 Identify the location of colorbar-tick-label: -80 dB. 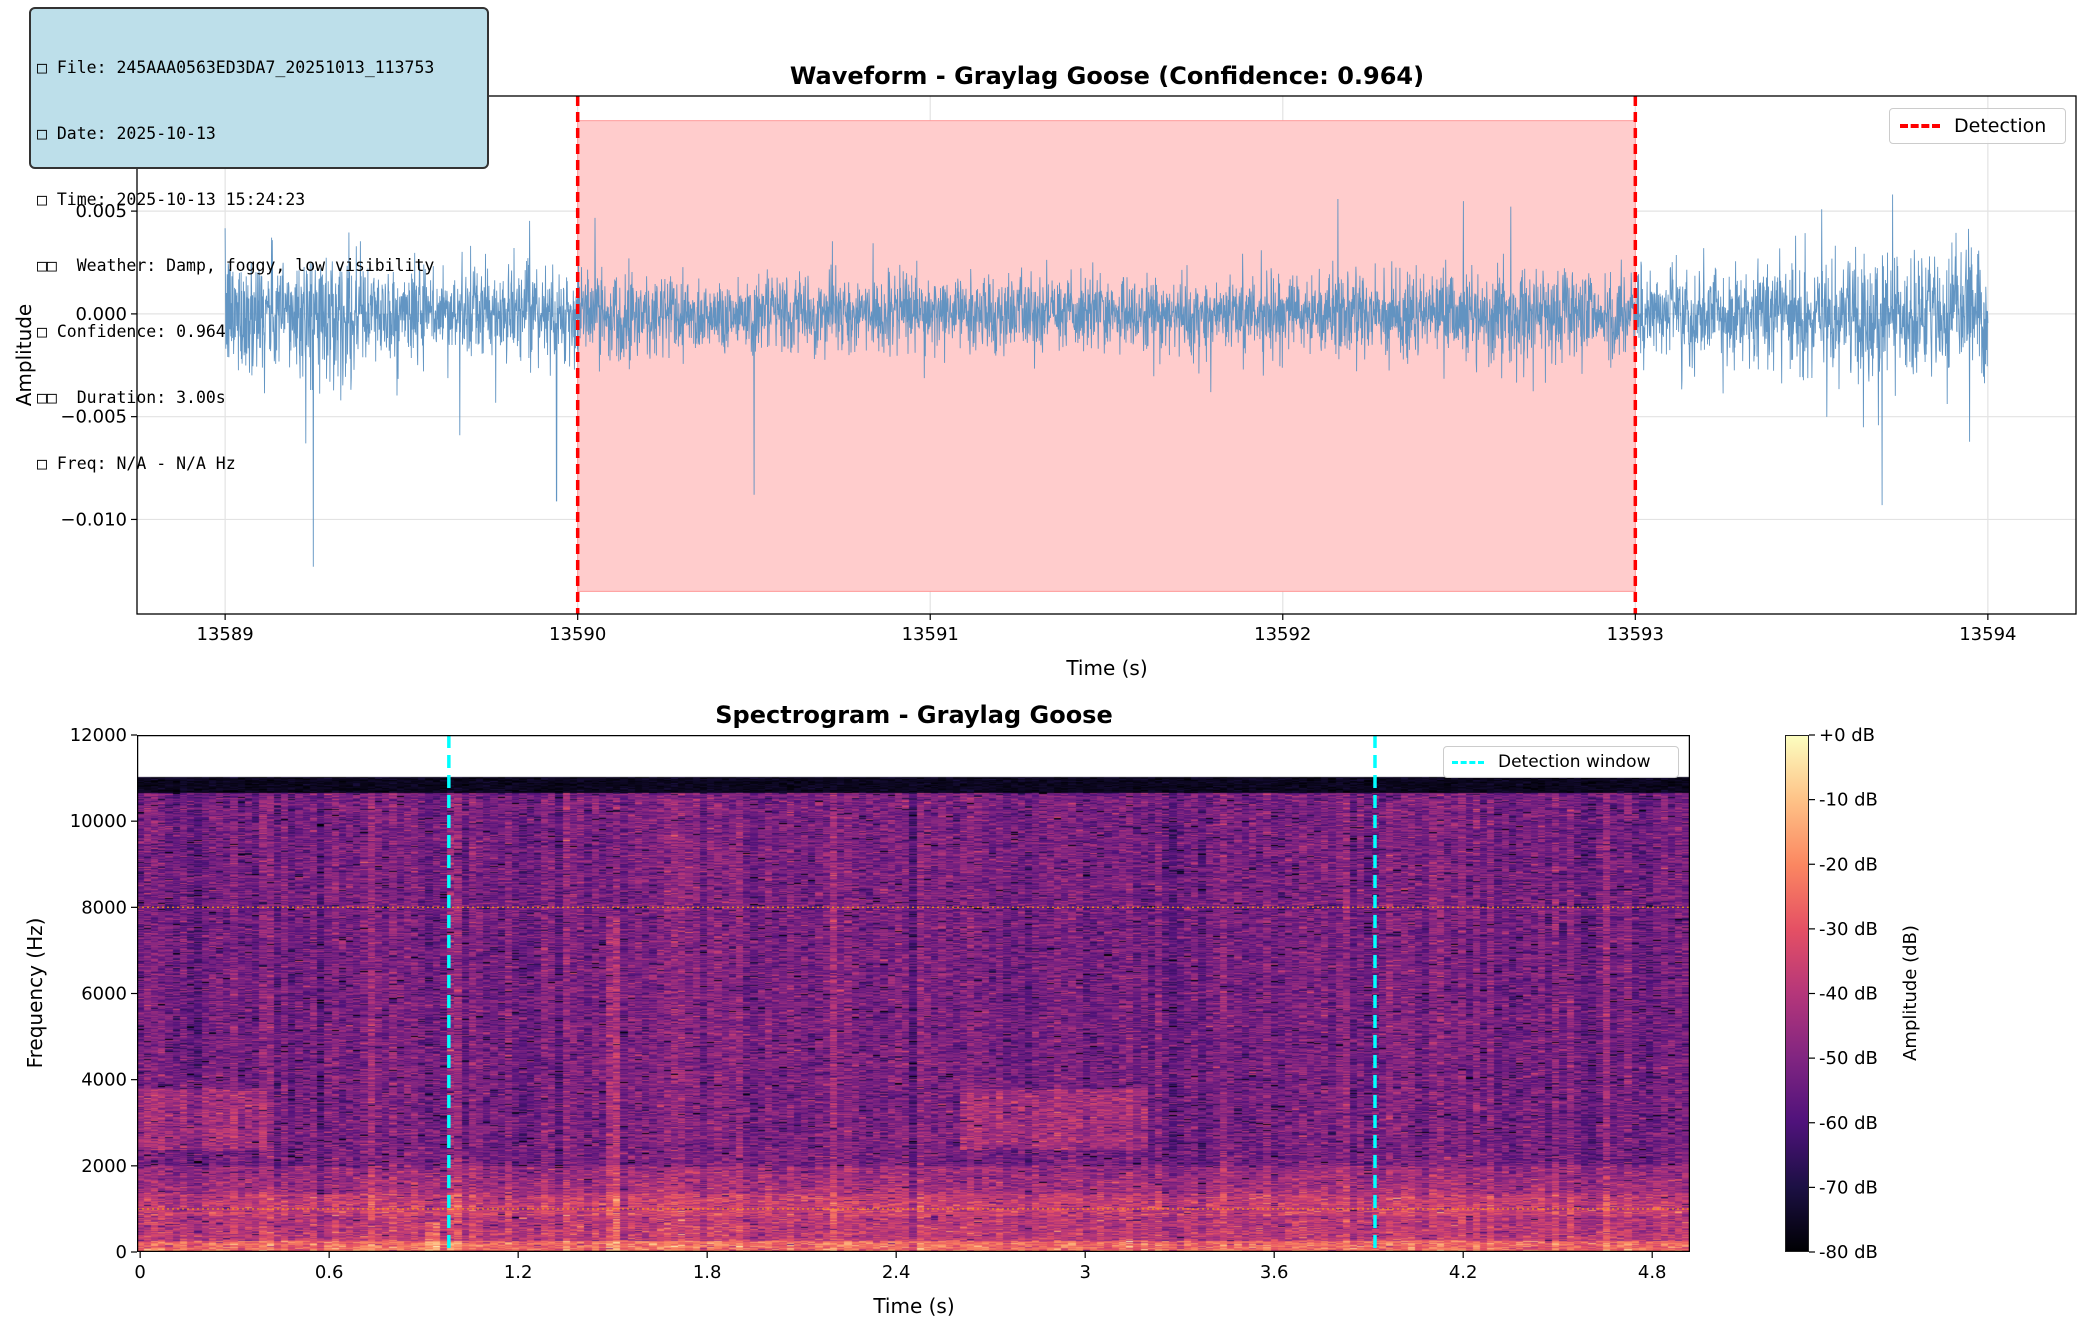
(1848, 1252).